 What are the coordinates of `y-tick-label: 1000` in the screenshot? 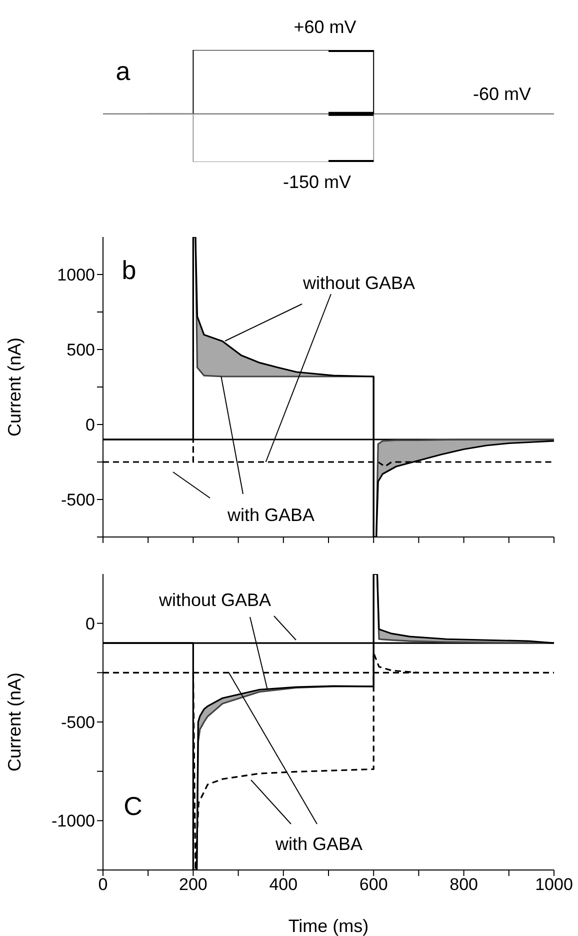 It's located at (76, 275).